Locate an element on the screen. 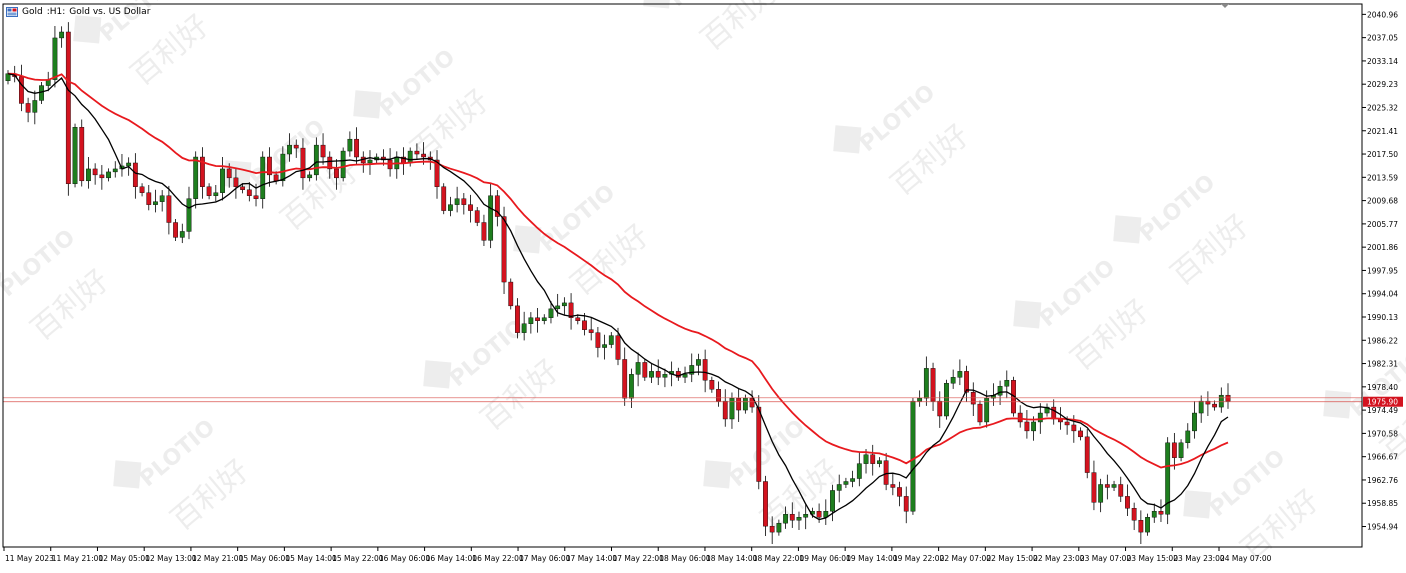 The image size is (1406, 573). y-tick-label: 2009.68 is located at coordinates (1382, 201).